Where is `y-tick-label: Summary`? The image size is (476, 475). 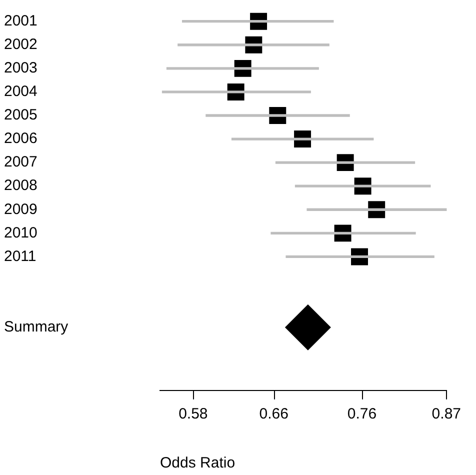
y-tick-label: Summary is located at coordinates (36, 327).